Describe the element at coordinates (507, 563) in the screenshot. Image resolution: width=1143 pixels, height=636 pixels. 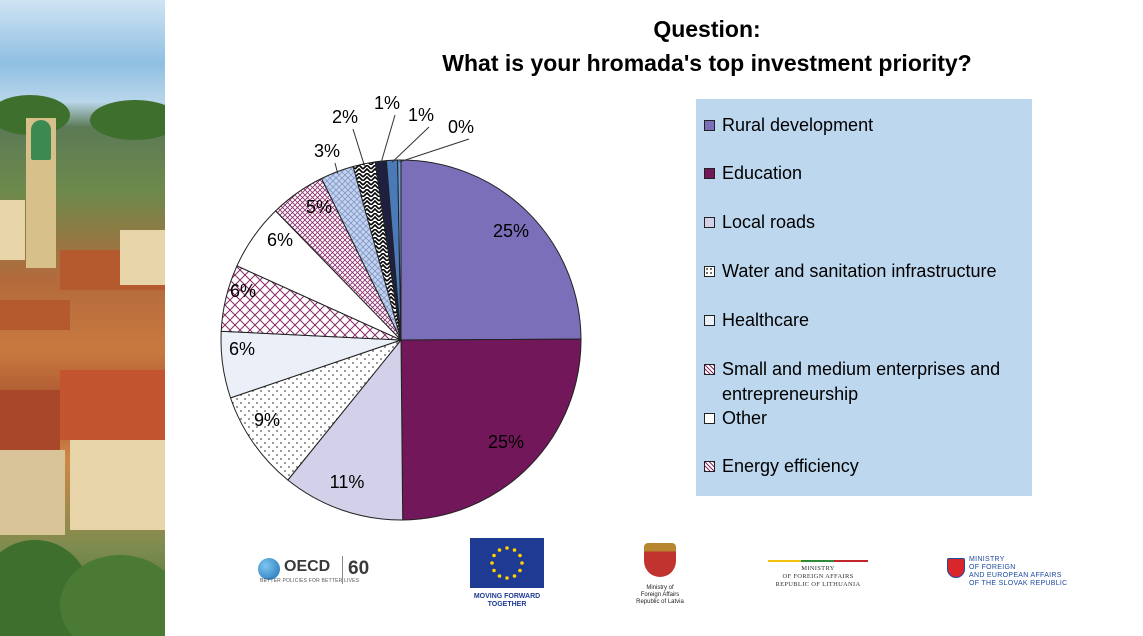
I see `eu-flag-icon` at that location.